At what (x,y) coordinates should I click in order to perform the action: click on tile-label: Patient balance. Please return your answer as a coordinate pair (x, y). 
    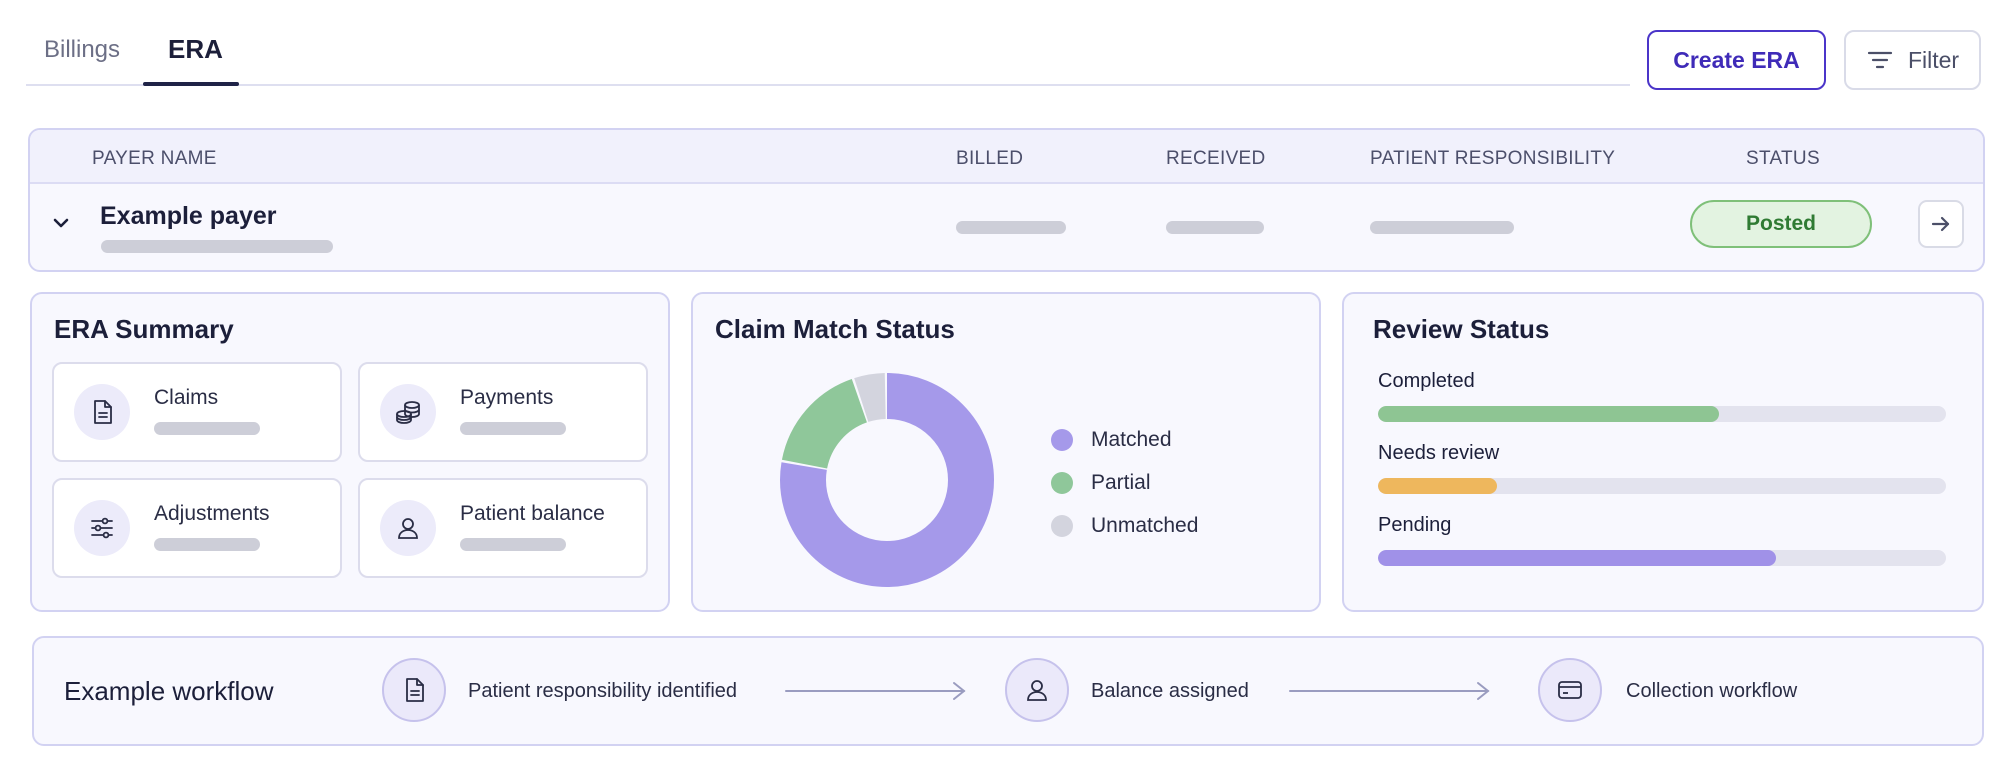
    Looking at the image, I should click on (532, 513).